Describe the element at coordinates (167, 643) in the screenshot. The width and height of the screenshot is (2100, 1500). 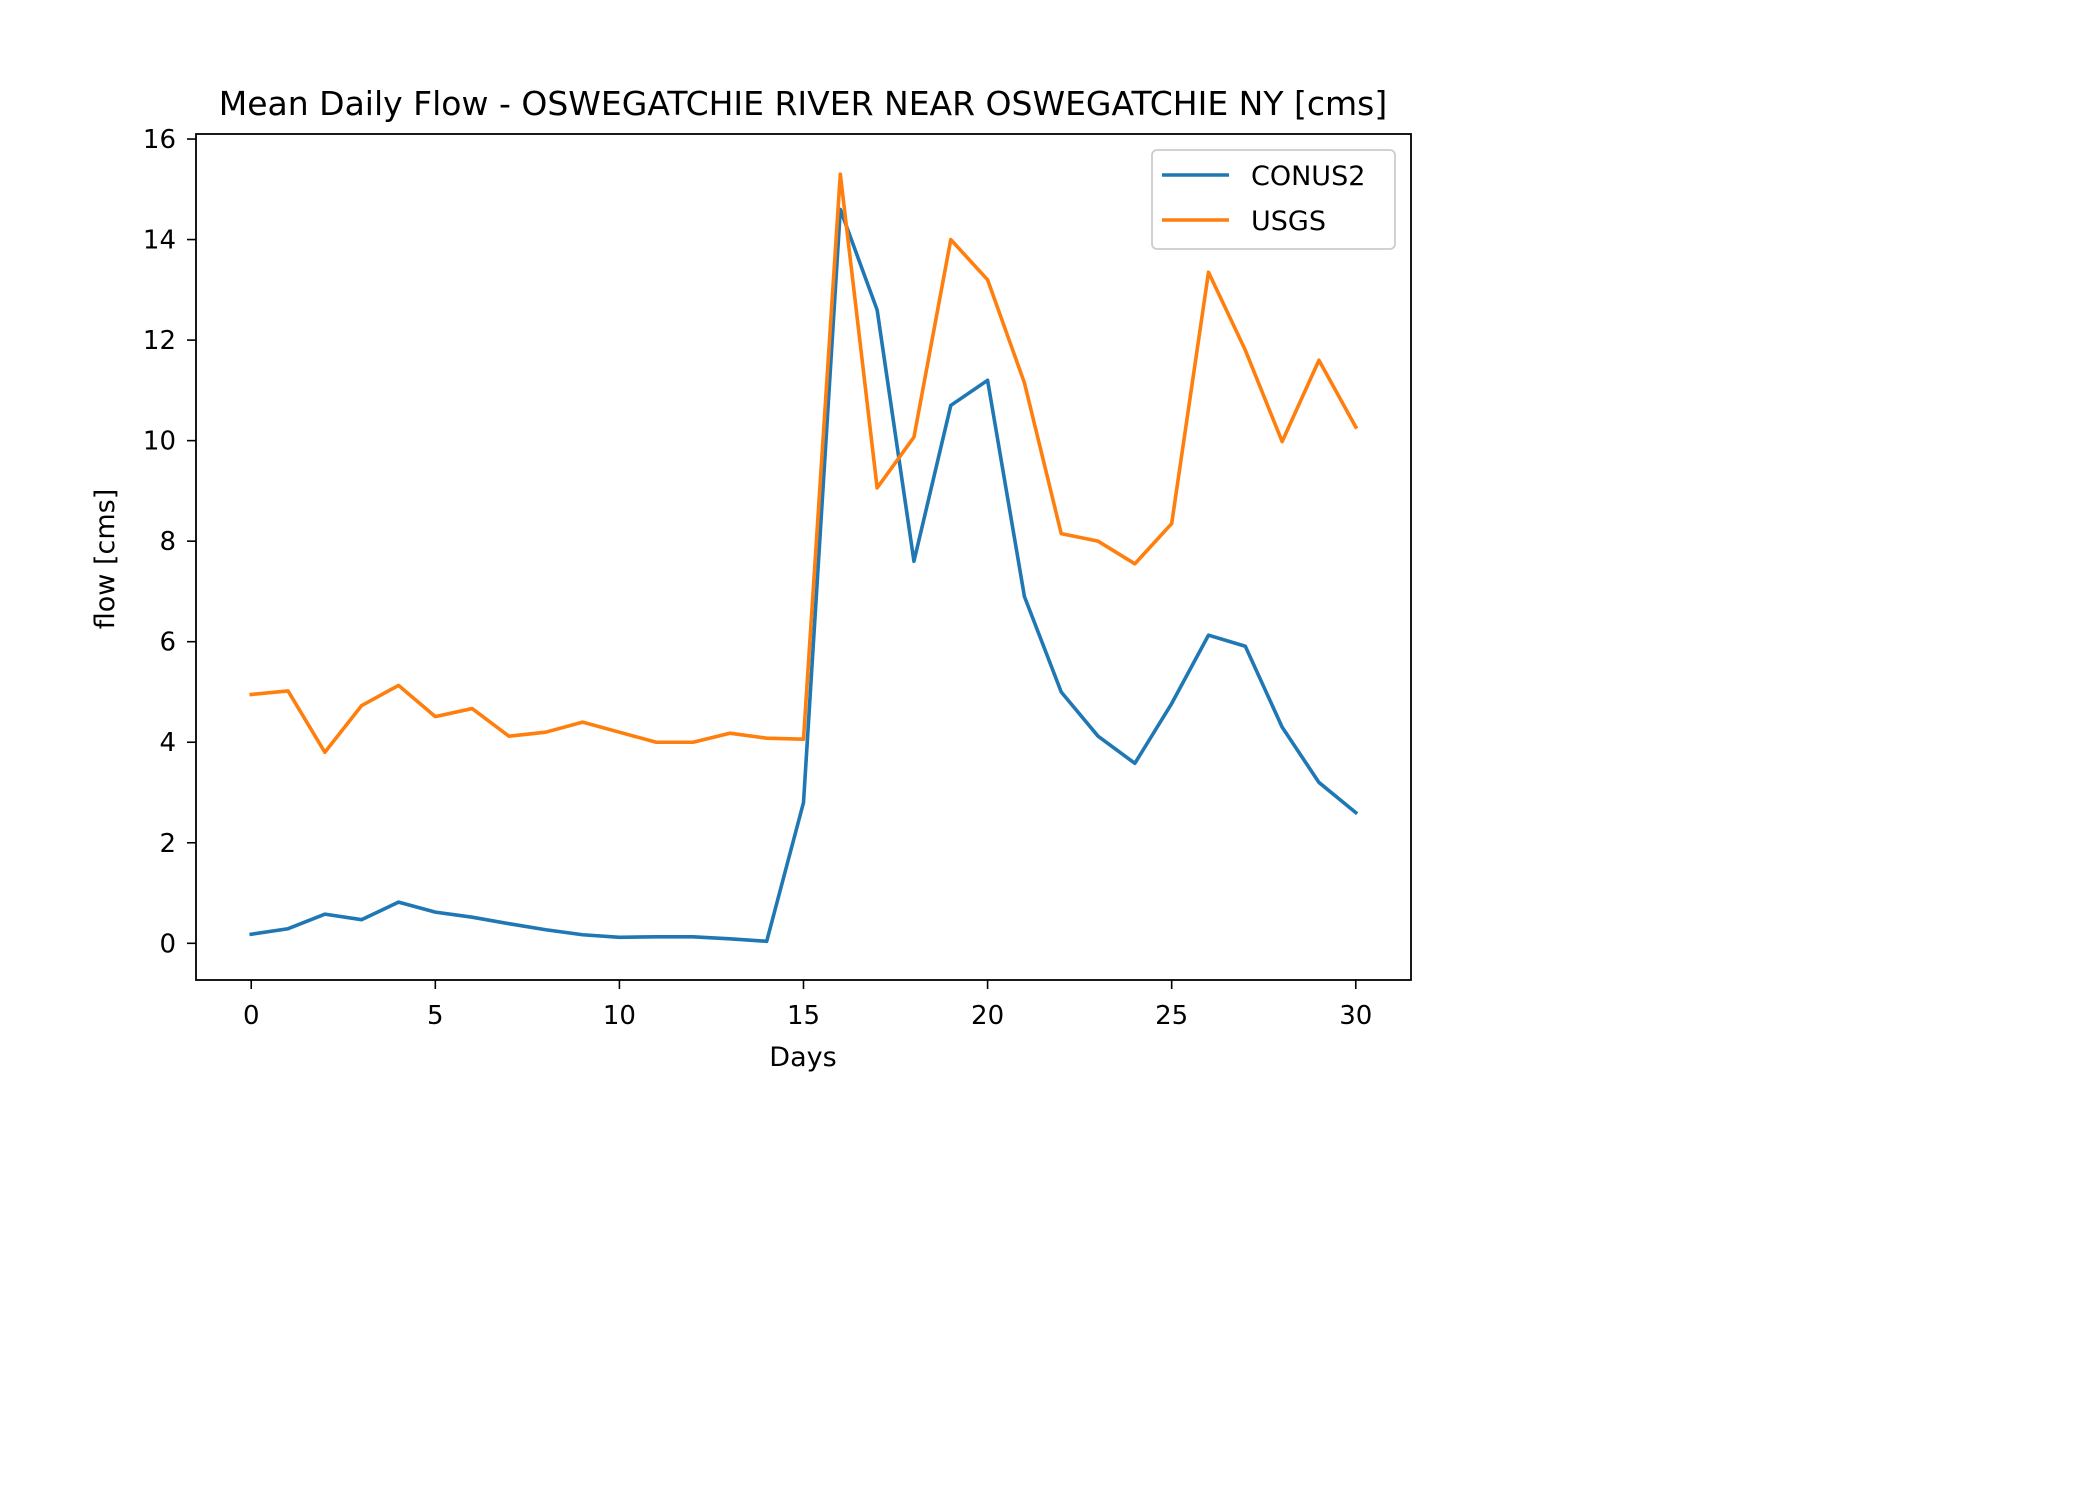
I see `y-tick-label: 6` at that location.